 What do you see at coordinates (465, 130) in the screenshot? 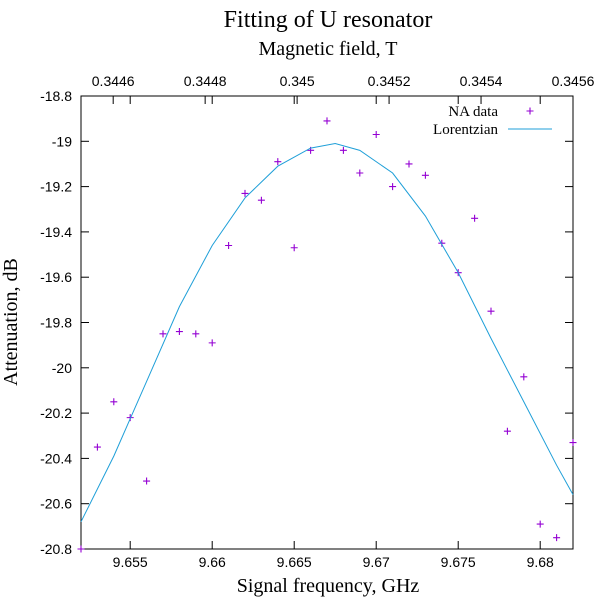
I see `legend-label: Lorentzian` at bounding box center [465, 130].